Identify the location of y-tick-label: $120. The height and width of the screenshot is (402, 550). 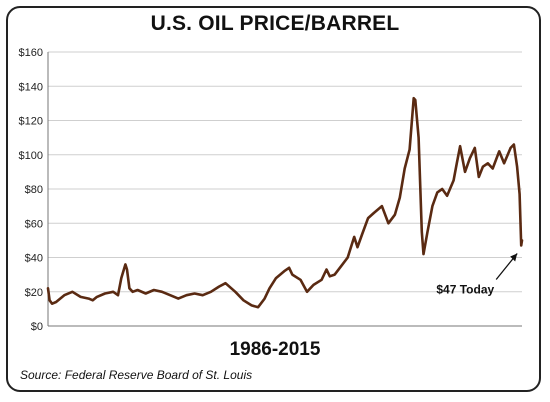
(31, 122).